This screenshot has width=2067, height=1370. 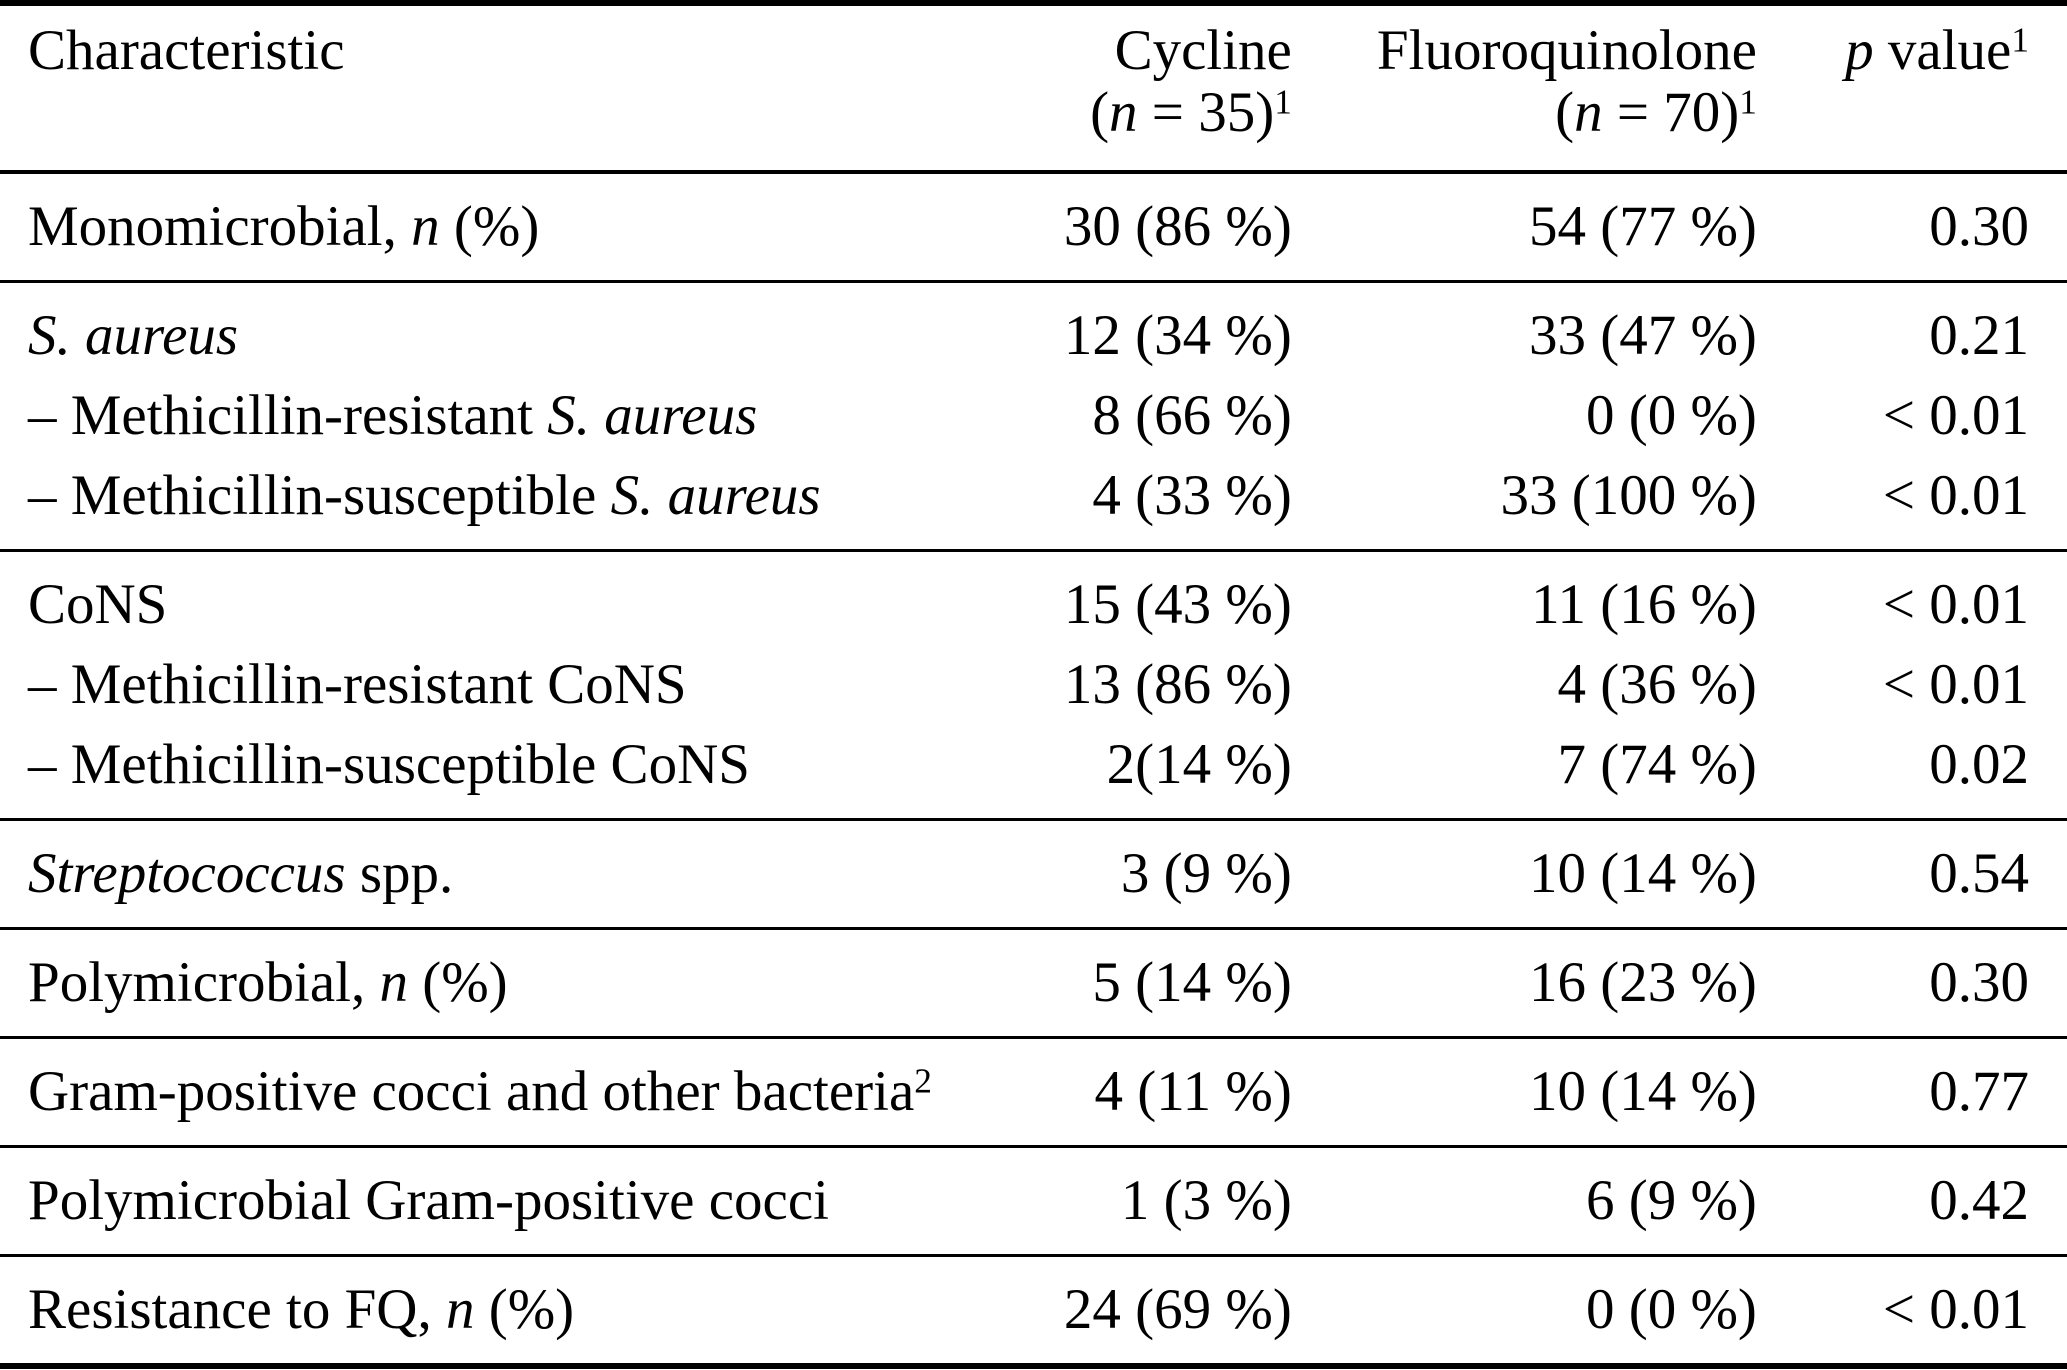 What do you see at coordinates (187, 873) in the screenshot?
I see `text-segment: Streptococcus` at bounding box center [187, 873].